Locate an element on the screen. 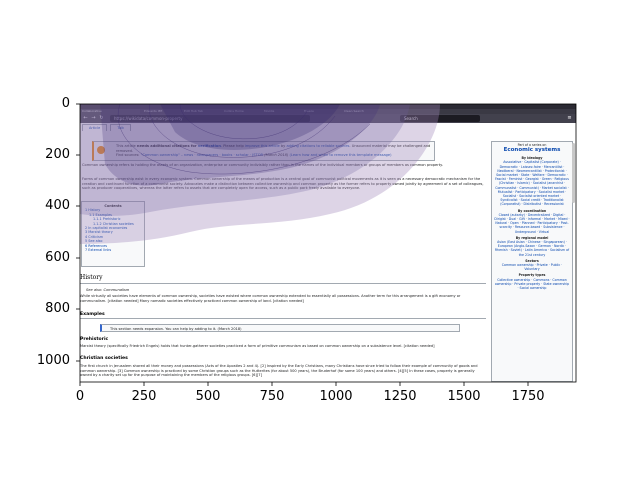  sidebar-title: Economic systems is located at coordinates (532, 150).